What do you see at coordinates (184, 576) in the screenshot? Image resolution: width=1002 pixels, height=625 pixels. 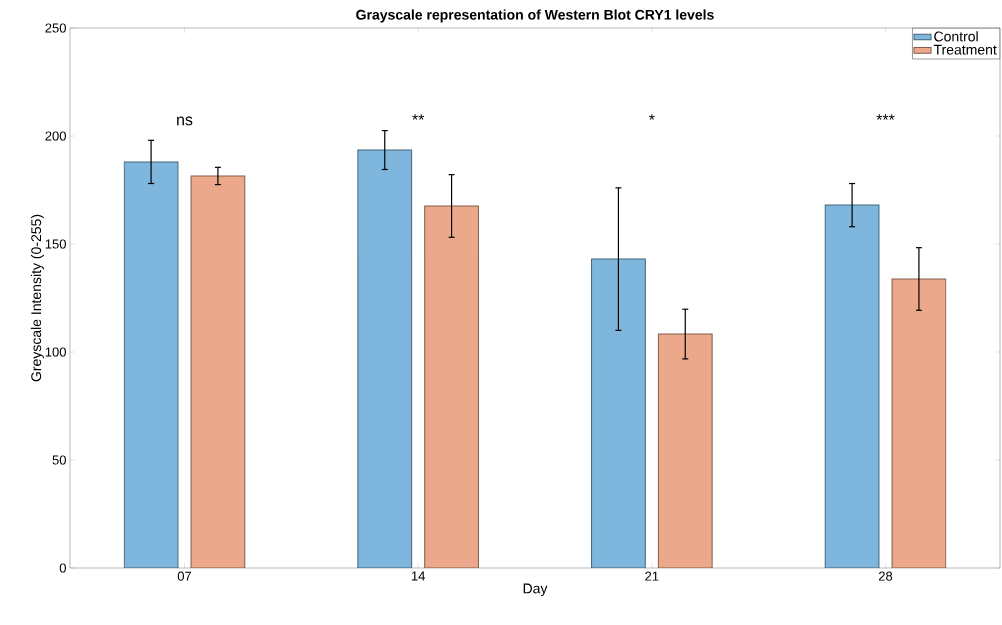 I see `x-tick-label: 07` at bounding box center [184, 576].